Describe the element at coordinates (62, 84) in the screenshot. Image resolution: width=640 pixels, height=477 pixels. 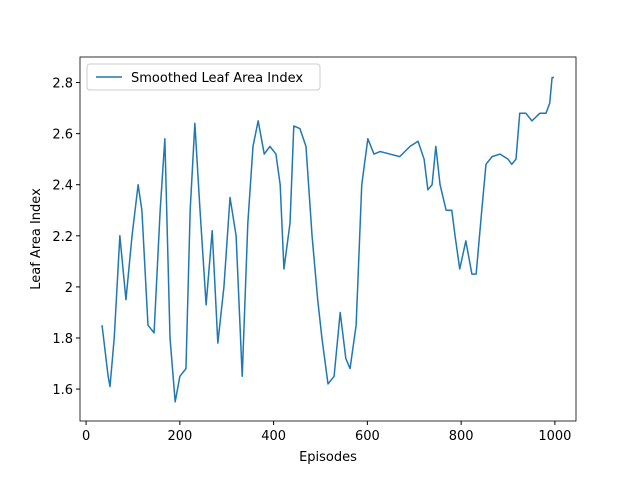
I see `y-tick-label: 2.8` at that location.